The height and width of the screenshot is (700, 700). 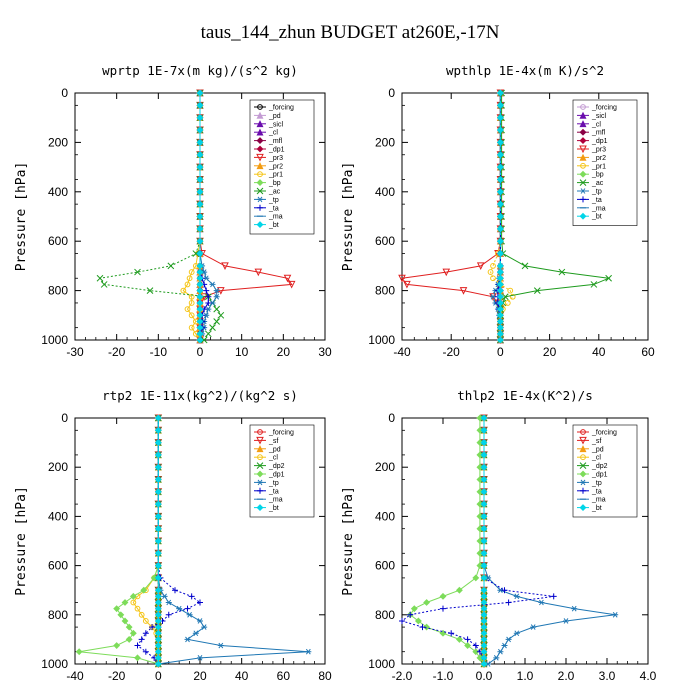 I want to click on x-tick-label: 30, so click(x=325, y=352).